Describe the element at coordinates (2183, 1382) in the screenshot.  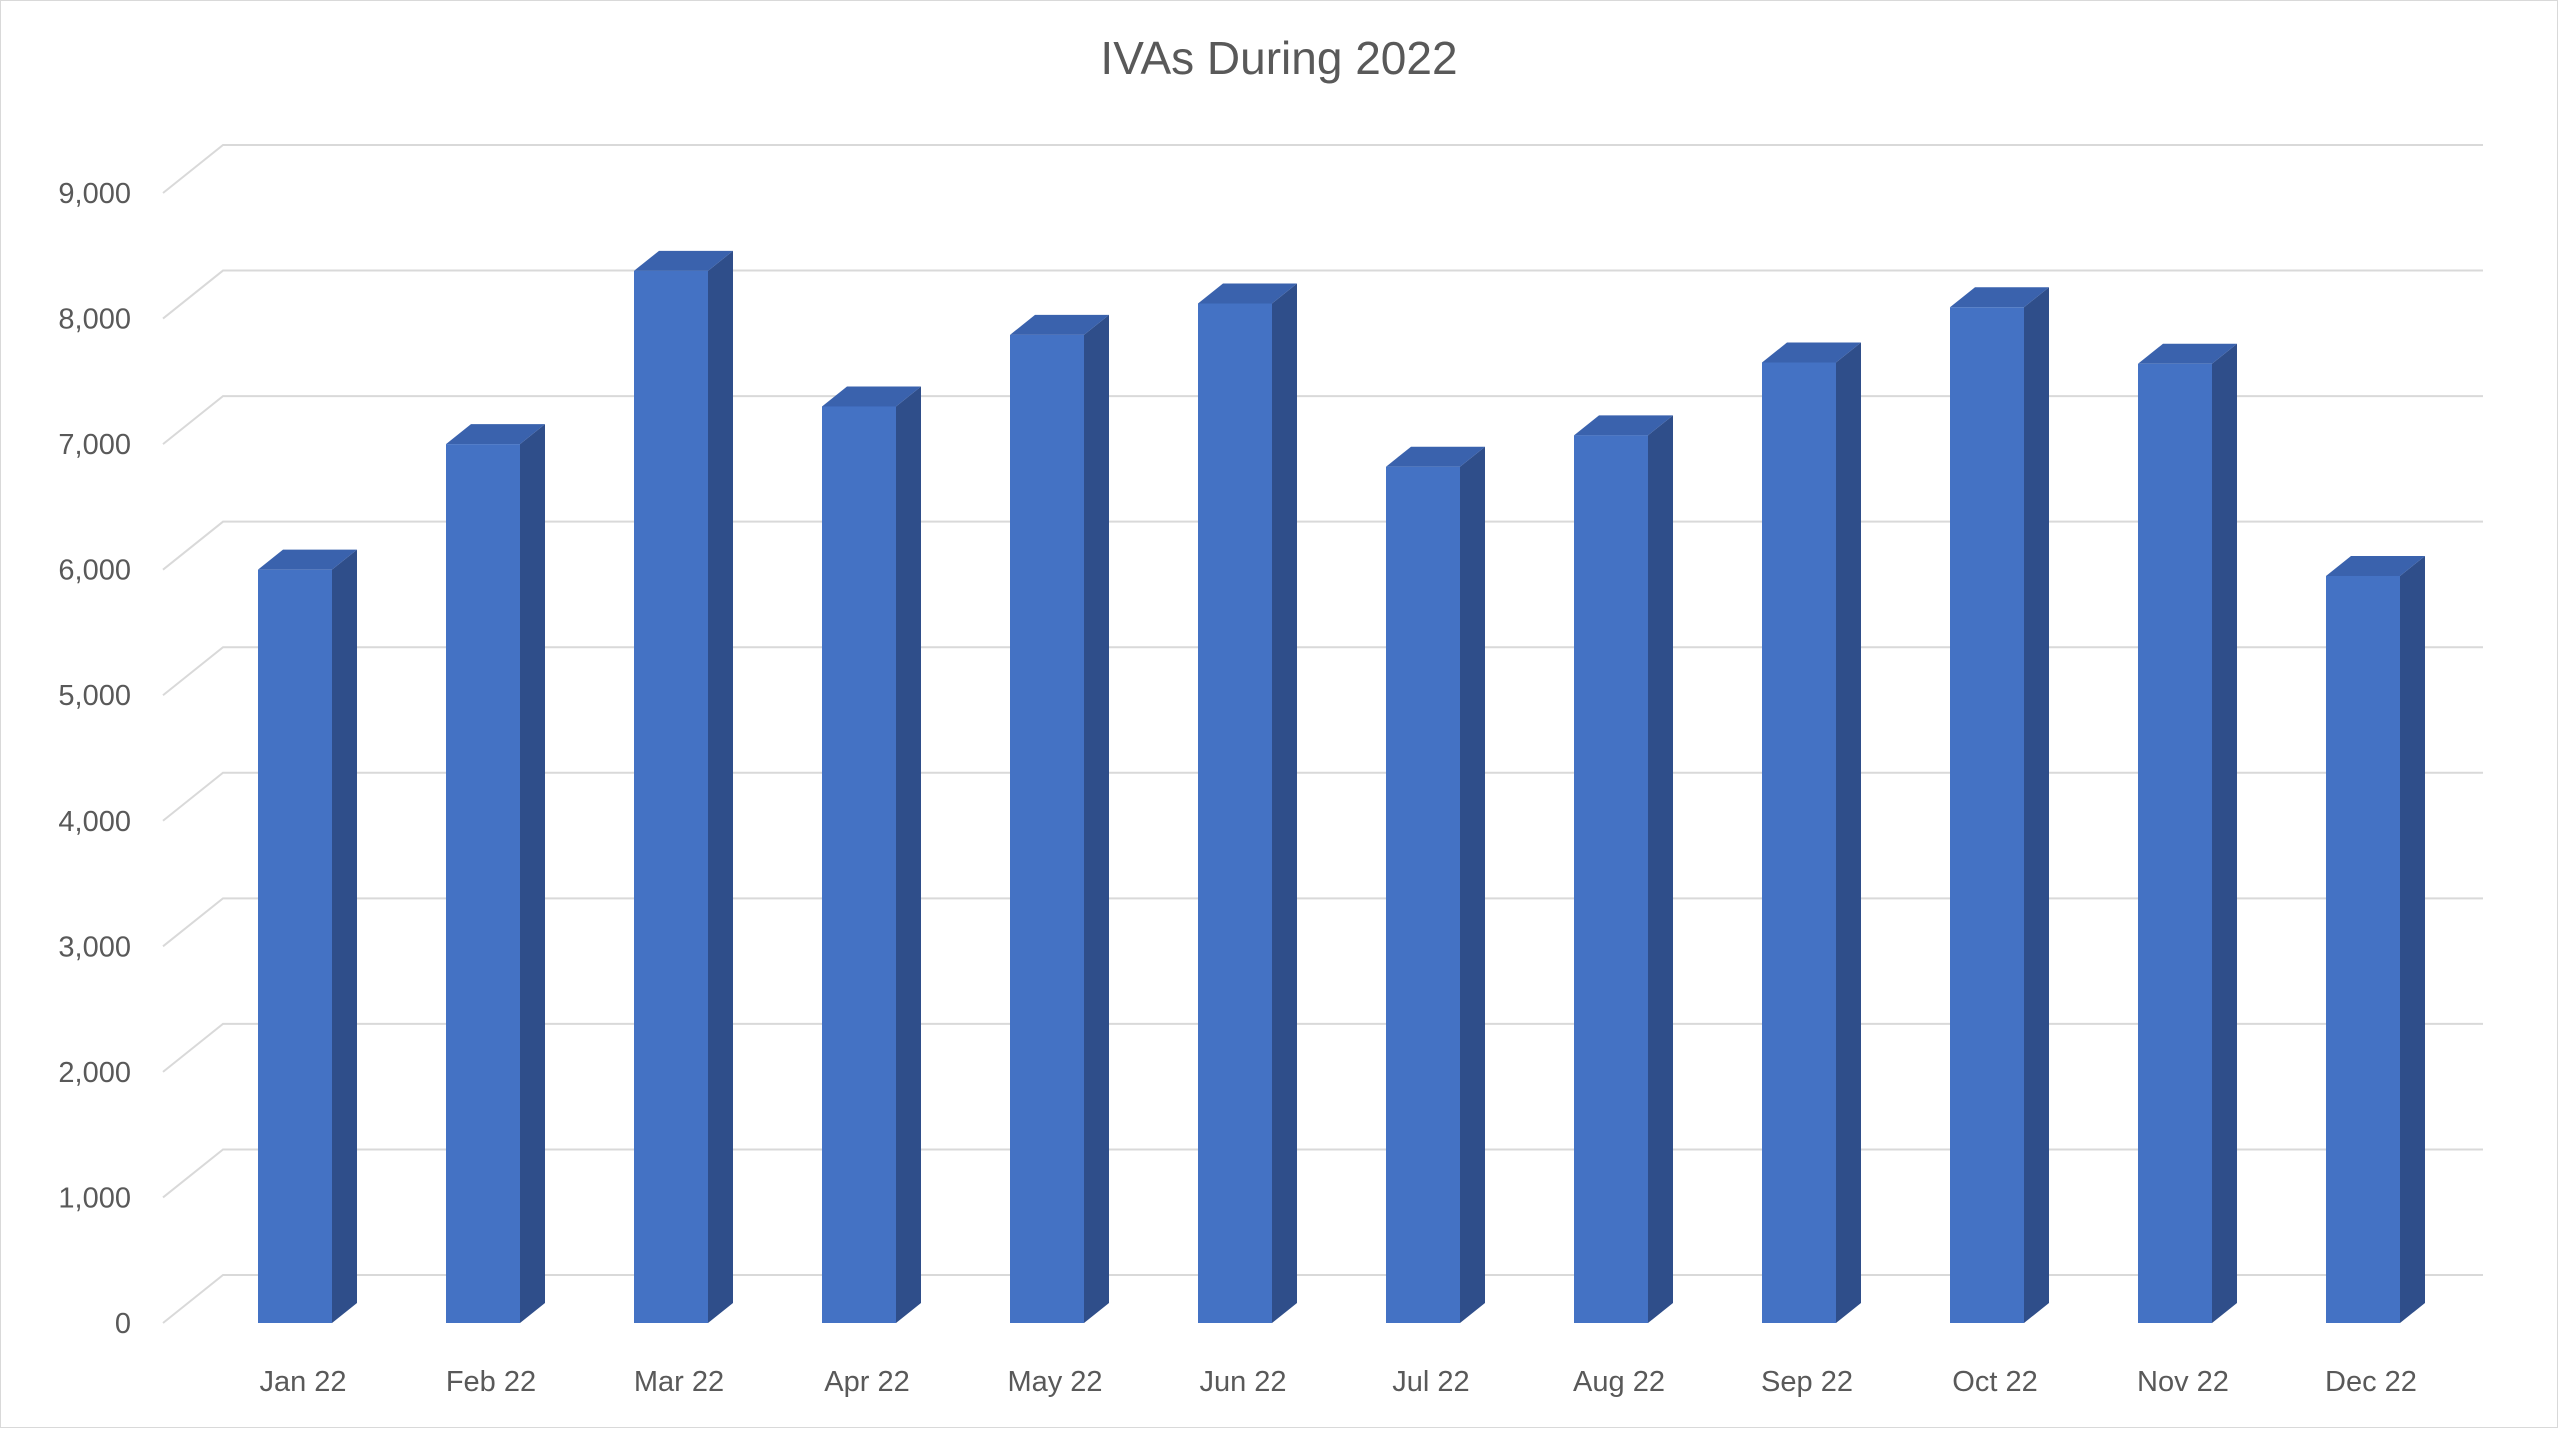
I see `x-tick-label: Nov 22` at that location.